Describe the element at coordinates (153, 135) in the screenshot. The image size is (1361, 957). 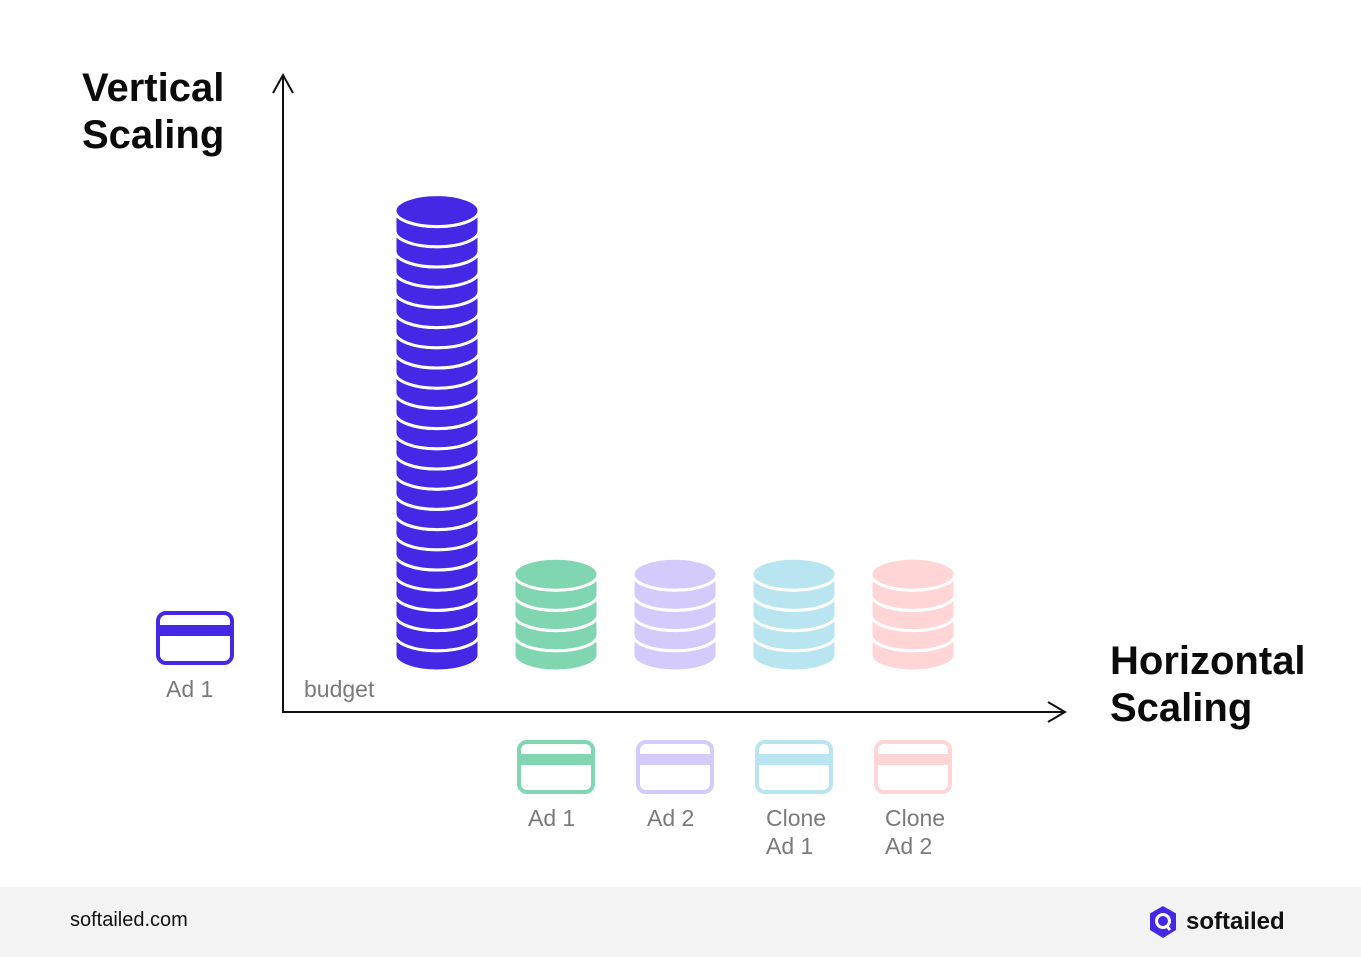
I see `vertical-title-line-2: Scaling` at that location.